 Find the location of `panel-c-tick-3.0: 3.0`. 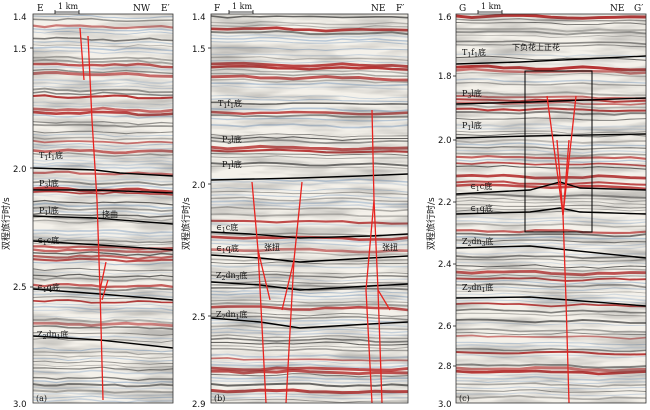

panel-c-tick-3.0: 3.0 is located at coordinates (445, 405).